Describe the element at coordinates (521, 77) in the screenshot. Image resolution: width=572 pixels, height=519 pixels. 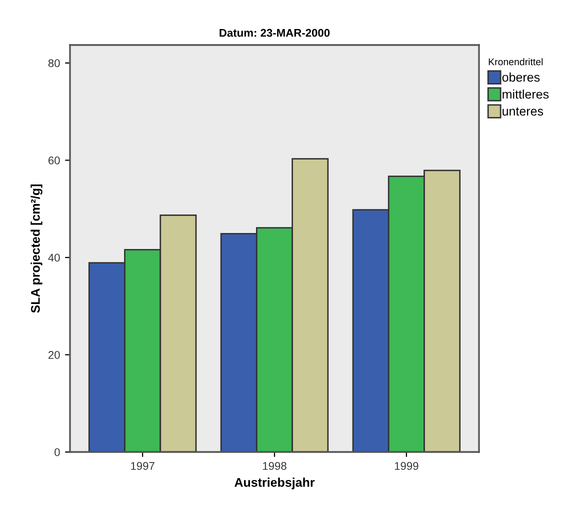
I see `legend-label: oberes` at that location.